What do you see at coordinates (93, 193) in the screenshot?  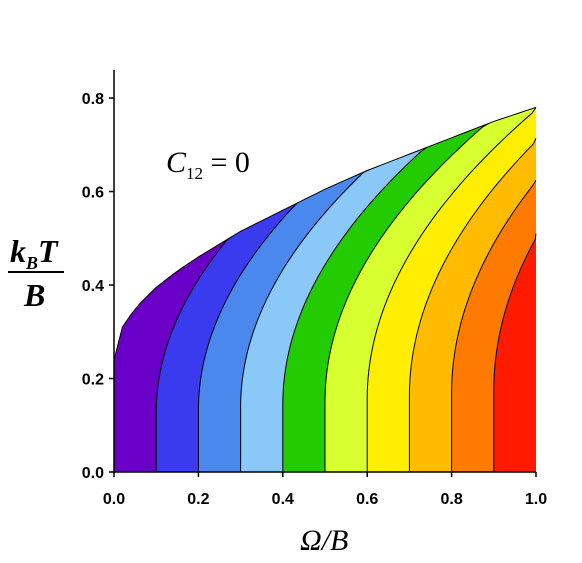 I see `y-tick-label: 0.6` at bounding box center [93, 193].